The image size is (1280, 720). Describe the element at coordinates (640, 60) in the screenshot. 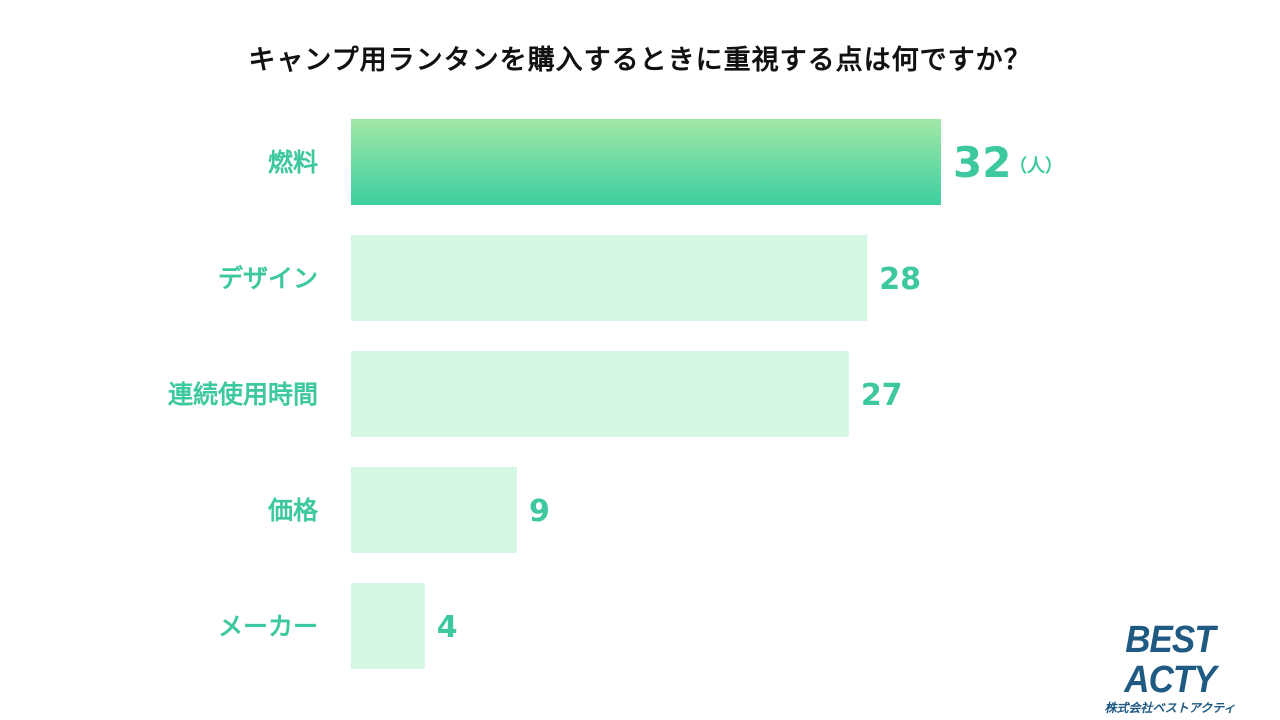

I see `chart-title: キャンプ用ランタンを購入するときに重視する点は何ですか？` at that location.